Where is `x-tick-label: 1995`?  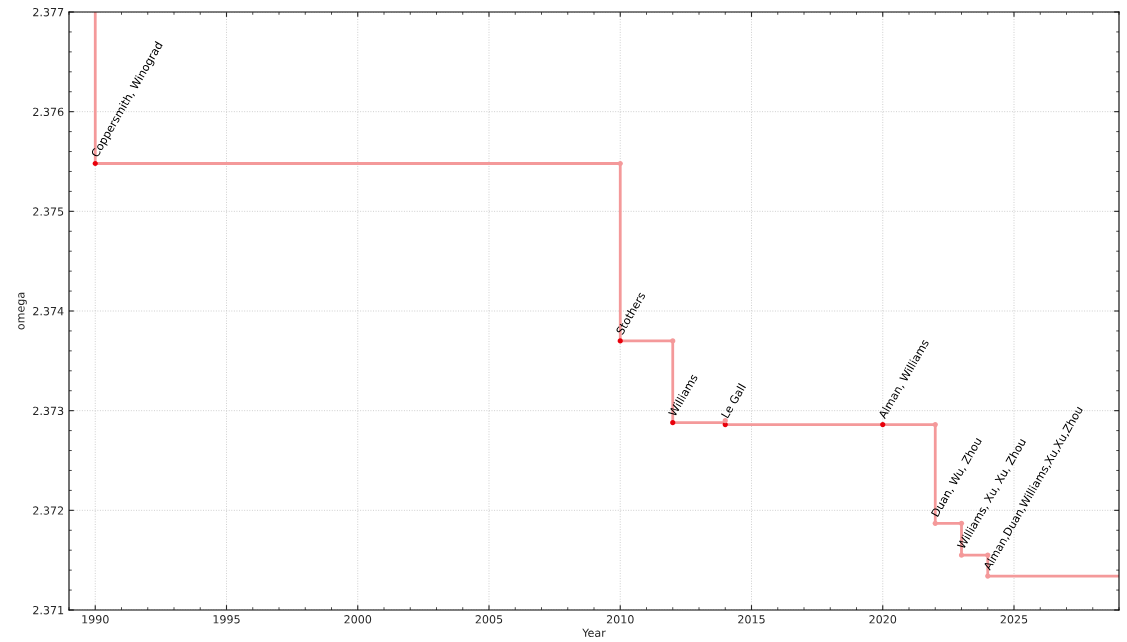
x-tick-label: 1995 is located at coordinates (226, 619).